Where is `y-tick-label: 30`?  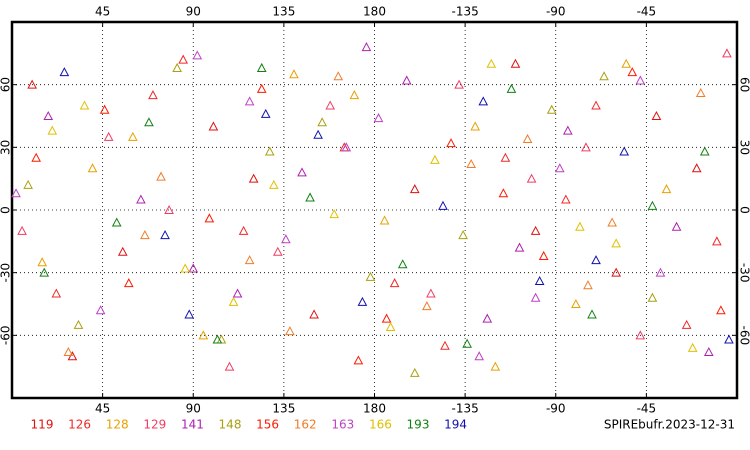
y-tick-label: 30 is located at coordinates (744, 147).